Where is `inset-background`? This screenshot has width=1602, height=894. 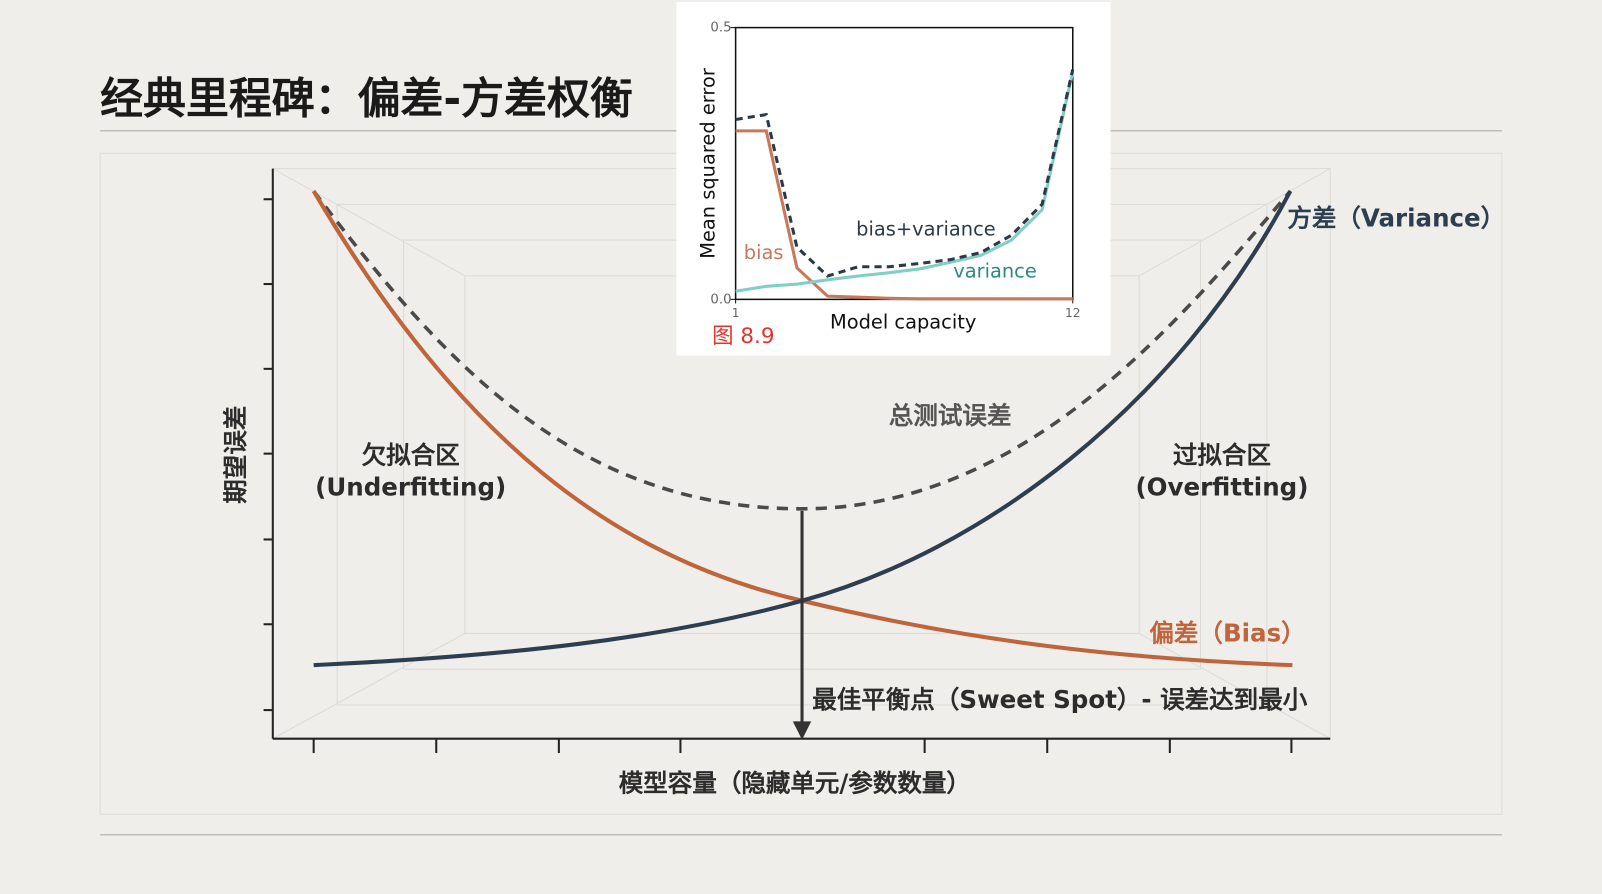
inset-background is located at coordinates (893, 179).